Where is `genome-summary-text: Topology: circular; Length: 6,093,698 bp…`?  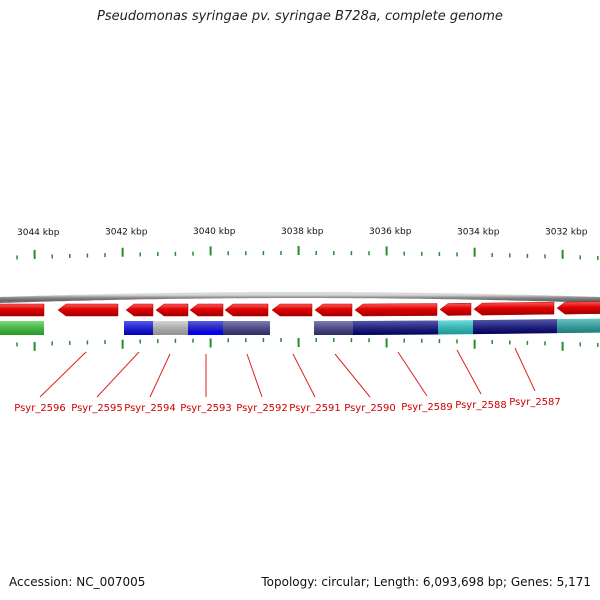 genome-summary-text: Topology: circular; Length: 6,093,698 bp… is located at coordinates (426, 582).